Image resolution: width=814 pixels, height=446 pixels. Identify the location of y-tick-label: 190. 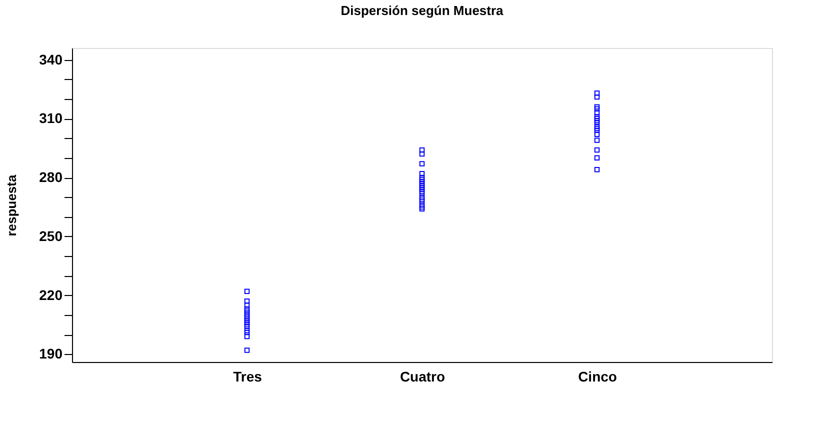
(51, 354).